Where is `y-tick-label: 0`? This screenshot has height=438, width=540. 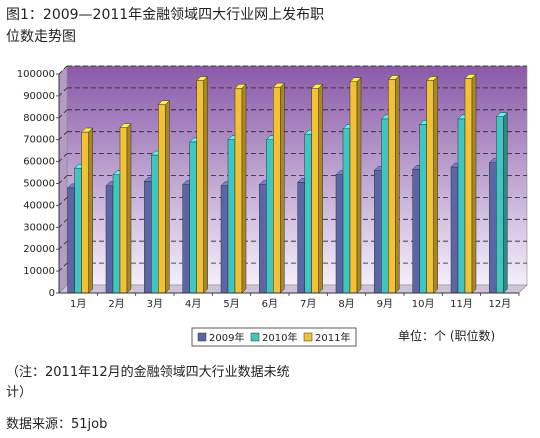 y-tick-label: 0 is located at coordinates (52, 293).